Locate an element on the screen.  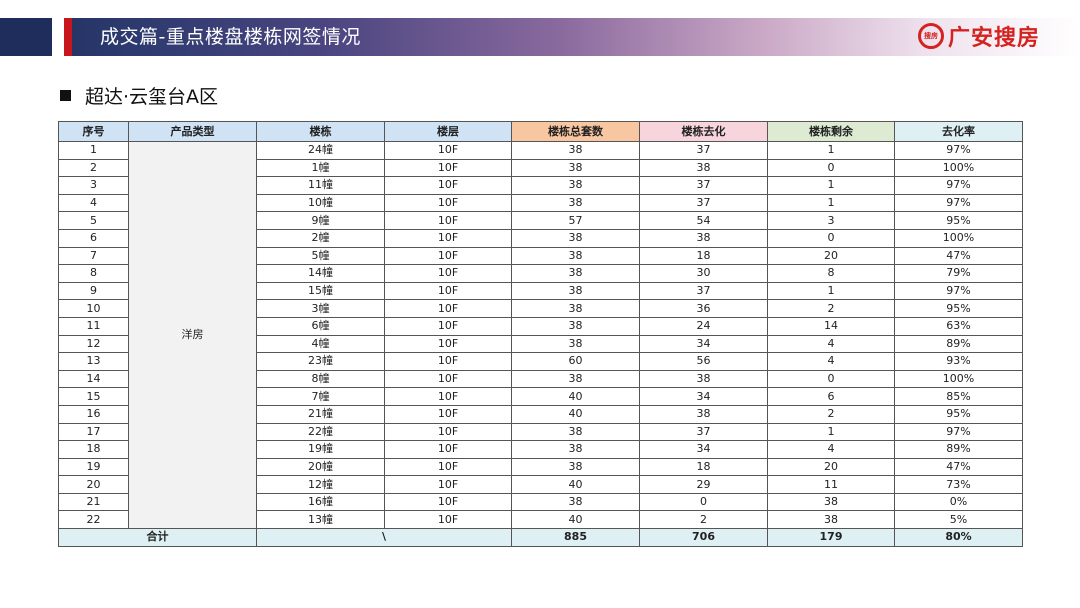
cell-building: 2幢 is located at coordinates (320, 238).